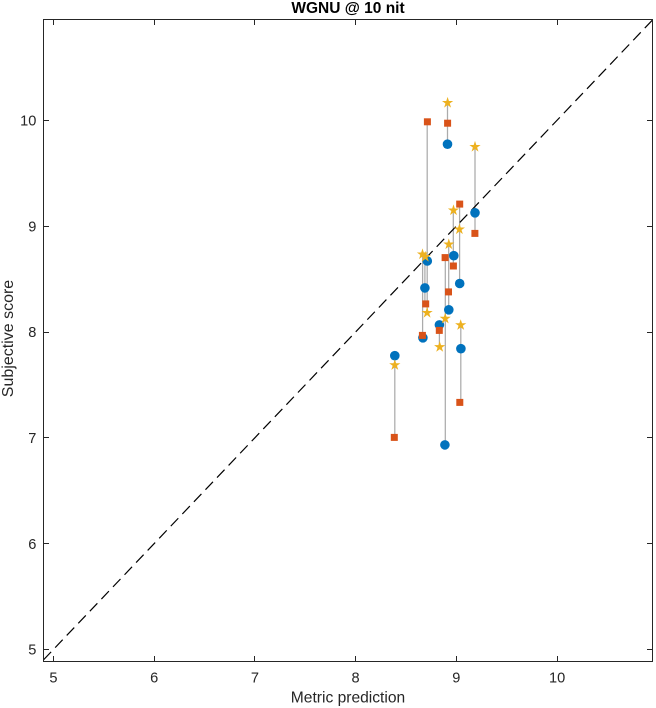  Describe the element at coordinates (347, 8) in the screenshot. I see `svg-text: WGNU @ 10 nit` at that location.